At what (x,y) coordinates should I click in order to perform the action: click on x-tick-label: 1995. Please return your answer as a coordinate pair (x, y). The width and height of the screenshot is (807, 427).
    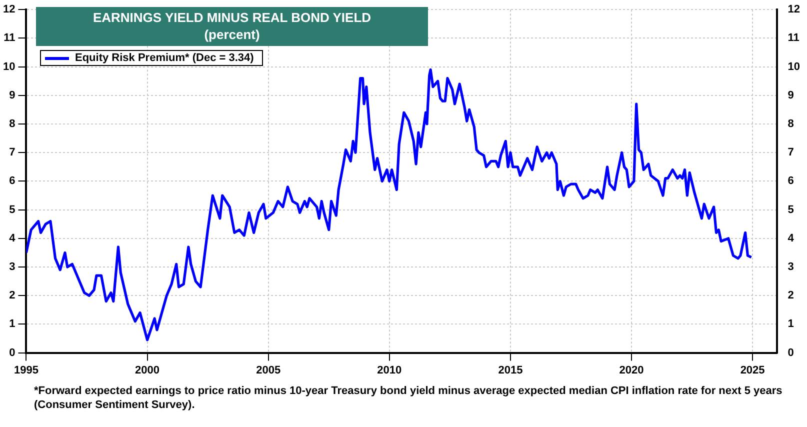
    Looking at the image, I should click on (26, 370).